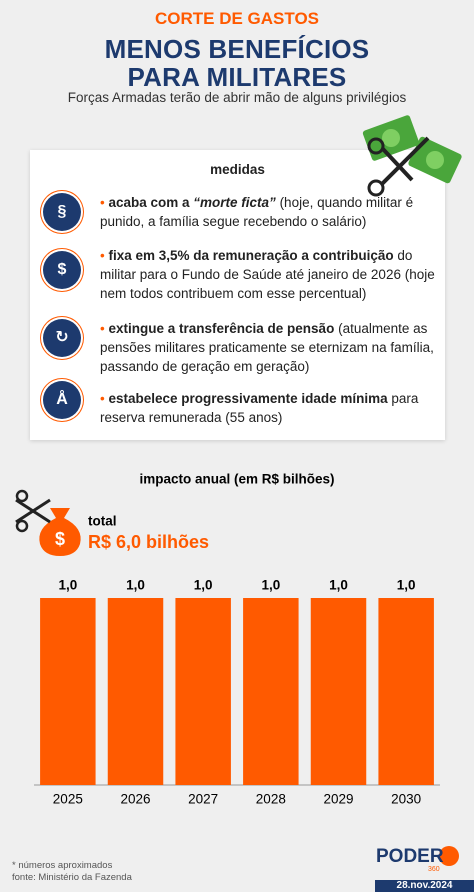  Describe the element at coordinates (234, 202) in the screenshot. I see `item-italic: “morte ficta”` at that location.